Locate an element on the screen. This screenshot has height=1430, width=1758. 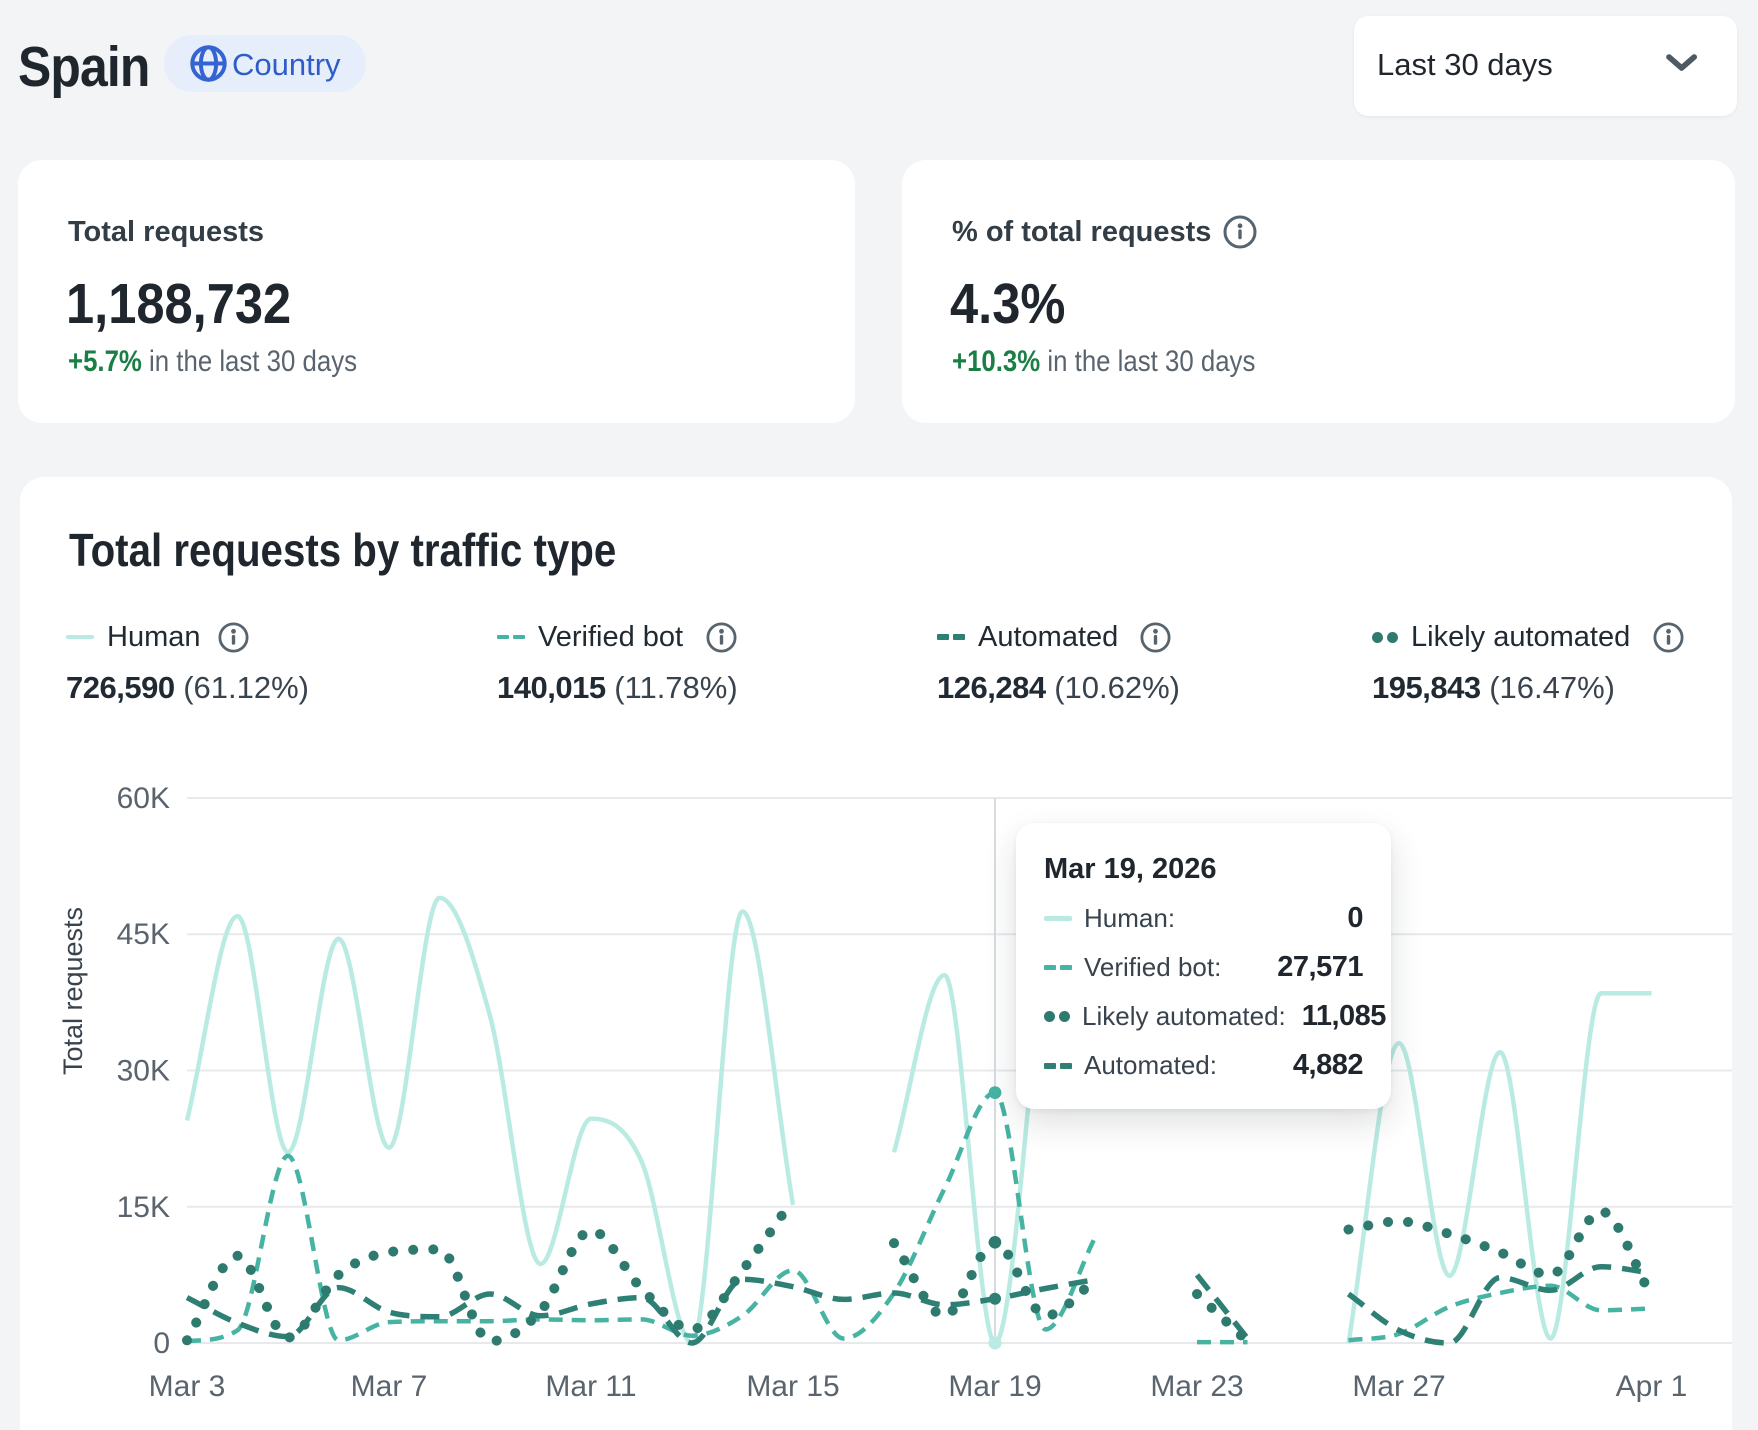
svg-text: 15K is located at coordinates (143, 1207).